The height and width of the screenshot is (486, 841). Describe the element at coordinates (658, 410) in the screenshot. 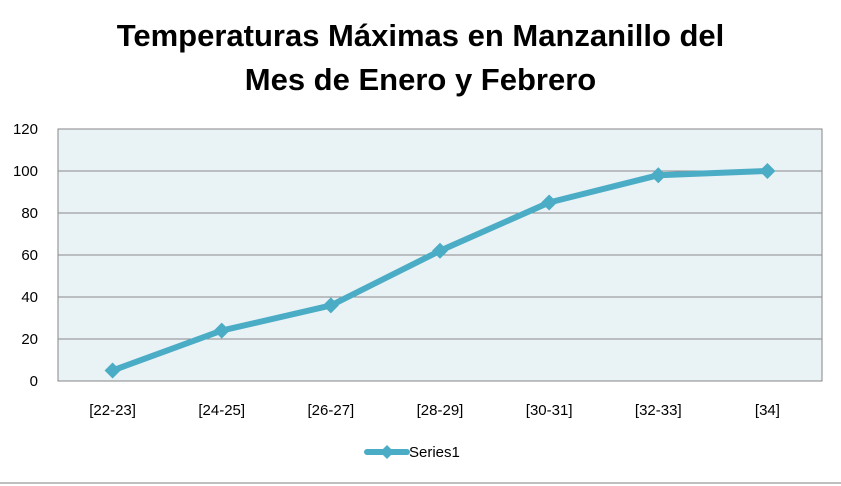

I see `x-tick-label: [32-33]` at that location.